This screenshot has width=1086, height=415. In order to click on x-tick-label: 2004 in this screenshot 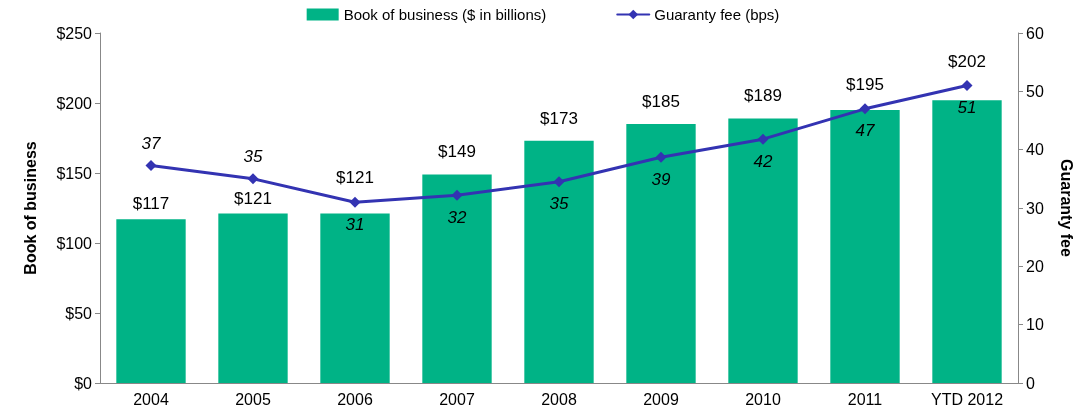, I will do `click(151, 399)`.